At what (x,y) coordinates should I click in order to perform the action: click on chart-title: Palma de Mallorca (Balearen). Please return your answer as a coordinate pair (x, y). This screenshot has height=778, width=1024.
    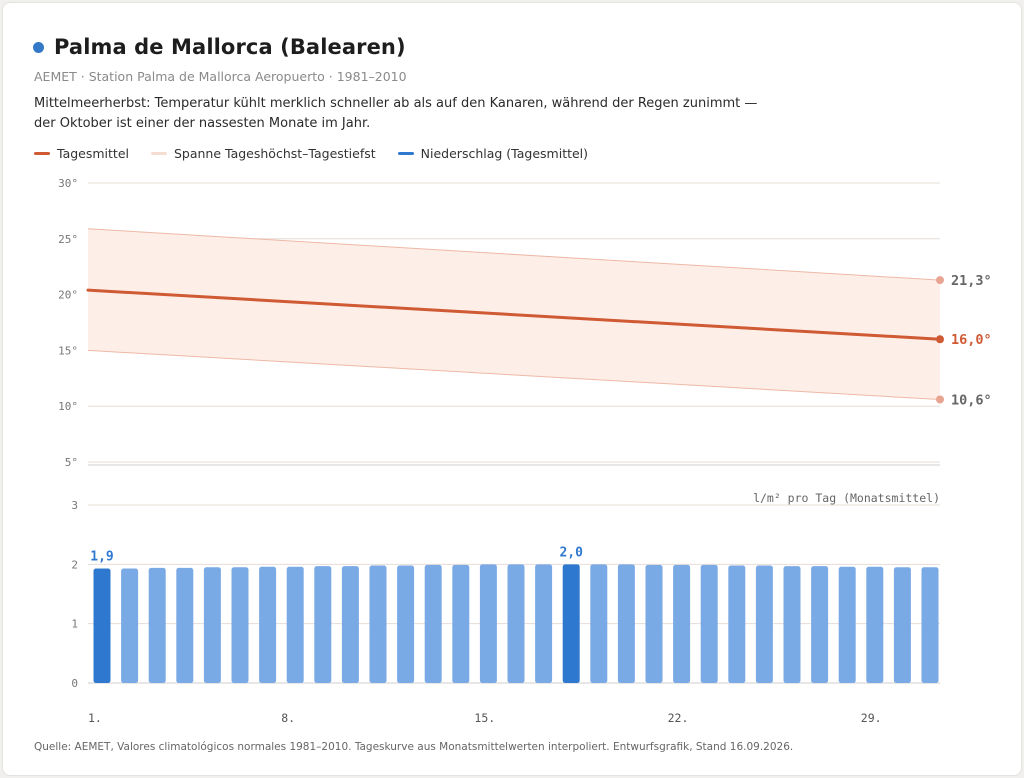
    Looking at the image, I should click on (230, 47).